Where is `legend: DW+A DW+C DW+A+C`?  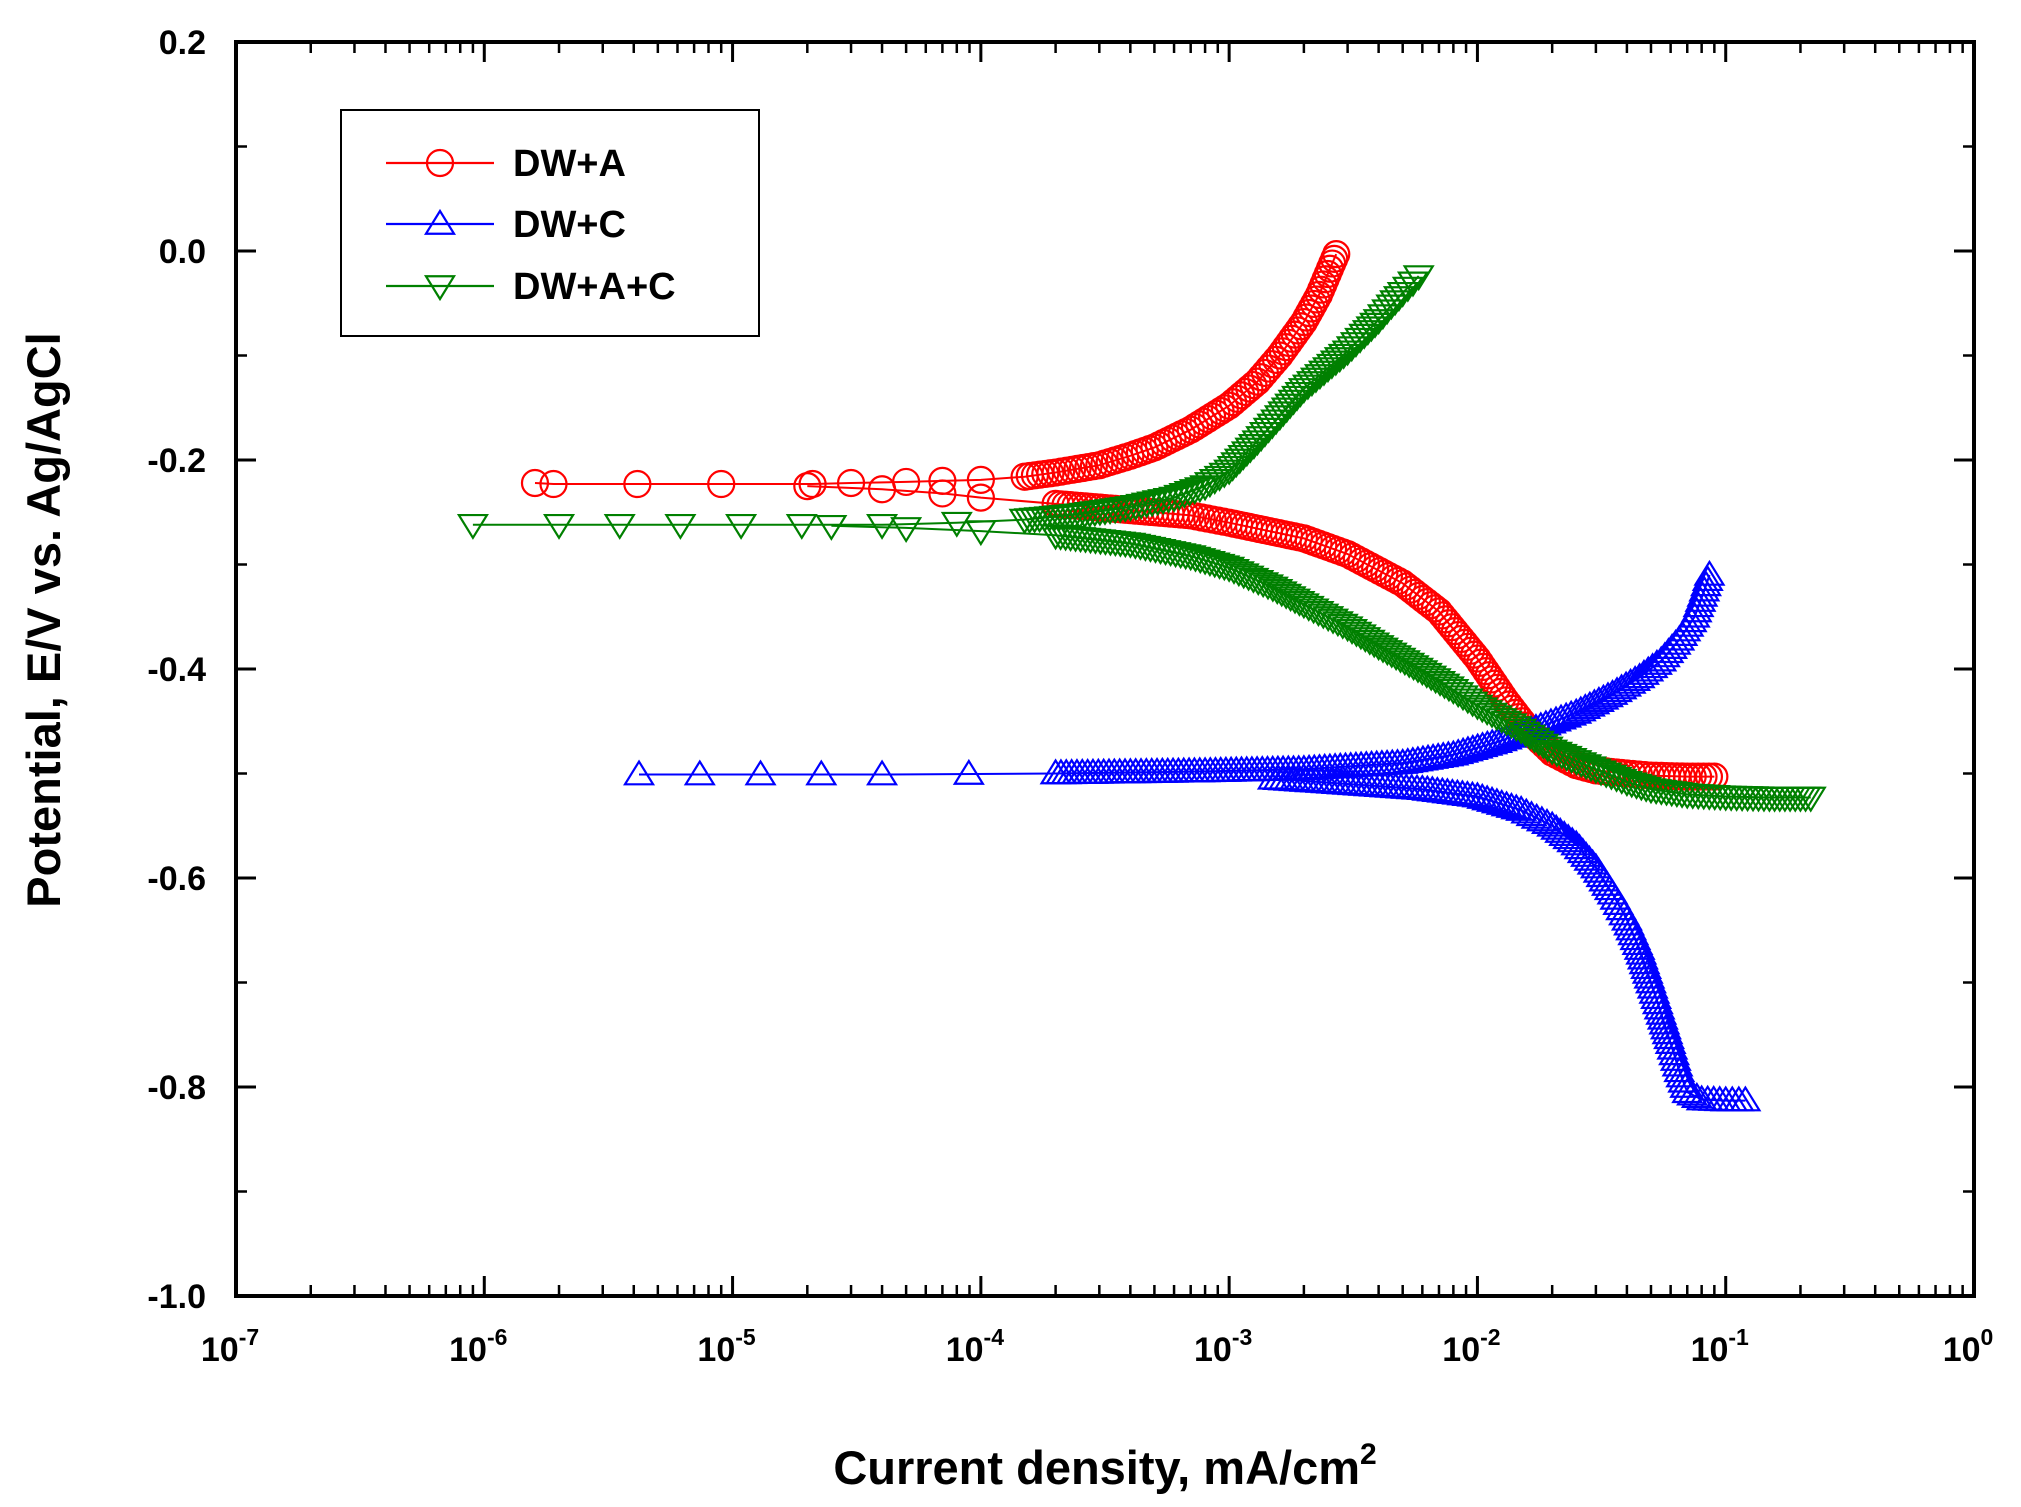
legend: DW+A DW+C DW+A+C is located at coordinates (550, 223).